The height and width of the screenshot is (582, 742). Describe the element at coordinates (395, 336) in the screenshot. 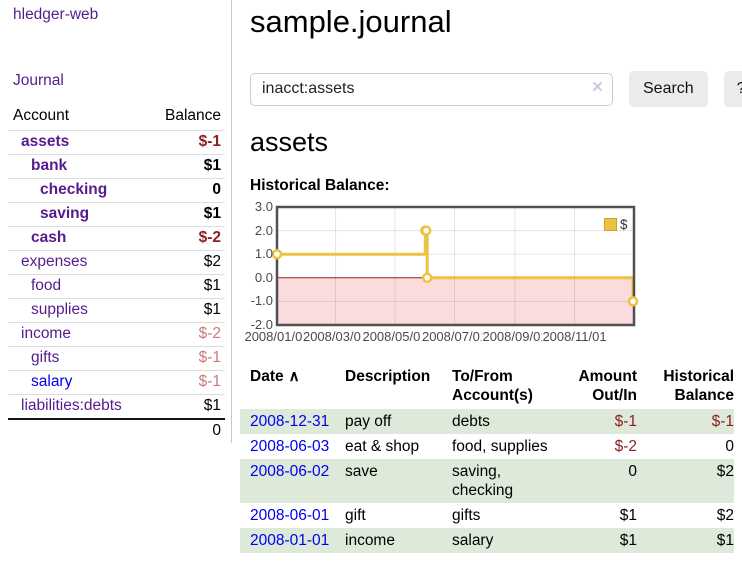

I see `x-axis-tick: 2008/05/01` at that location.